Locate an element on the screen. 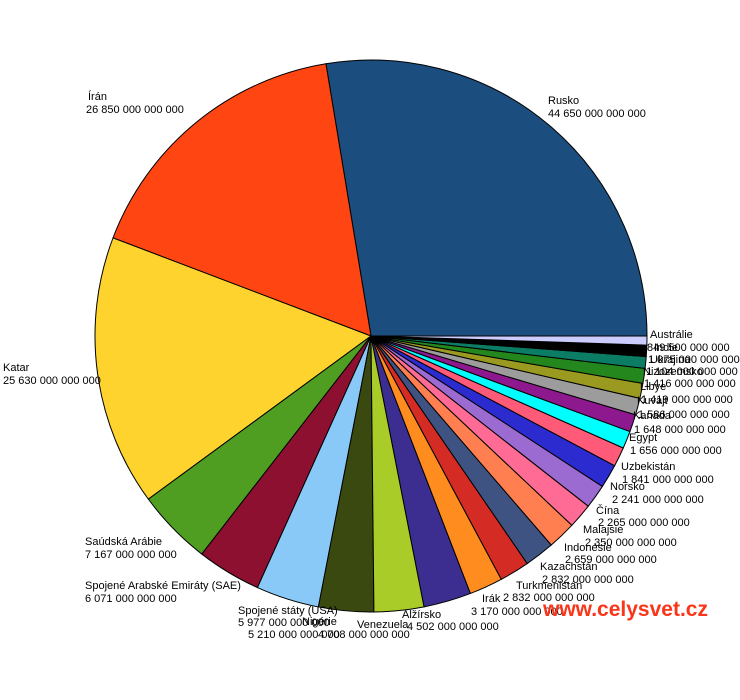 The image size is (740, 700). slice-value-Saúdská Arábie: 7 167 000 000 000 is located at coordinates (131, 555).